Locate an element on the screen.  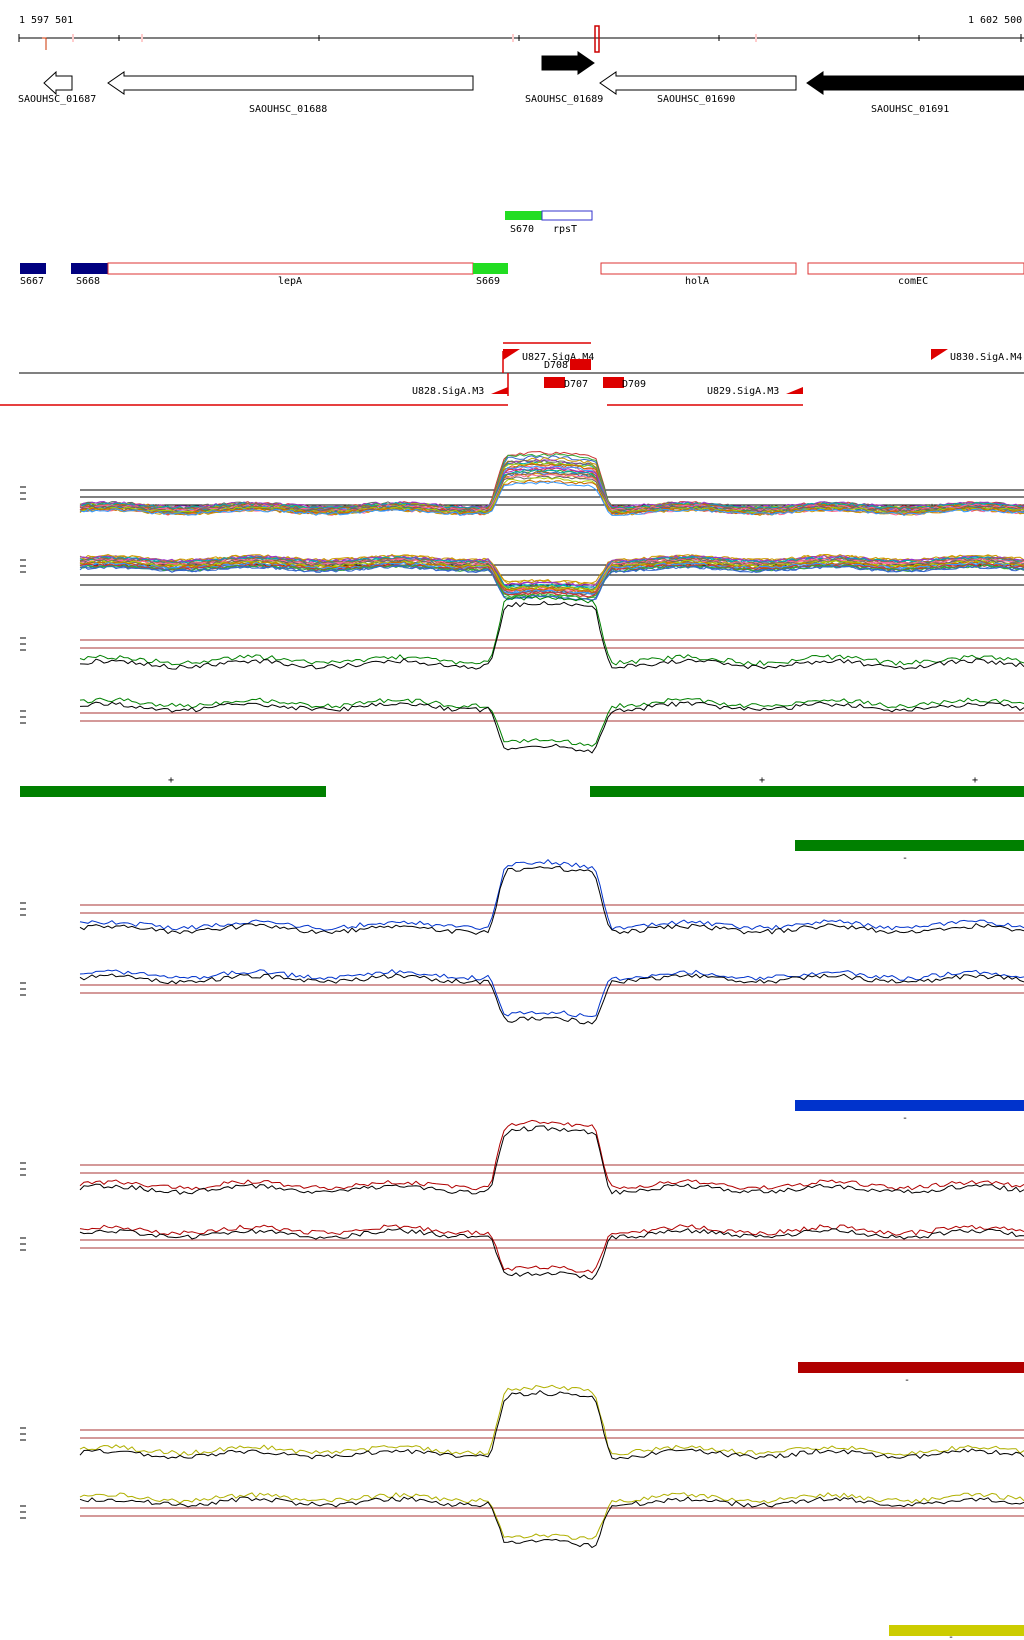
cursor-marker is located at coordinates (597, 39).